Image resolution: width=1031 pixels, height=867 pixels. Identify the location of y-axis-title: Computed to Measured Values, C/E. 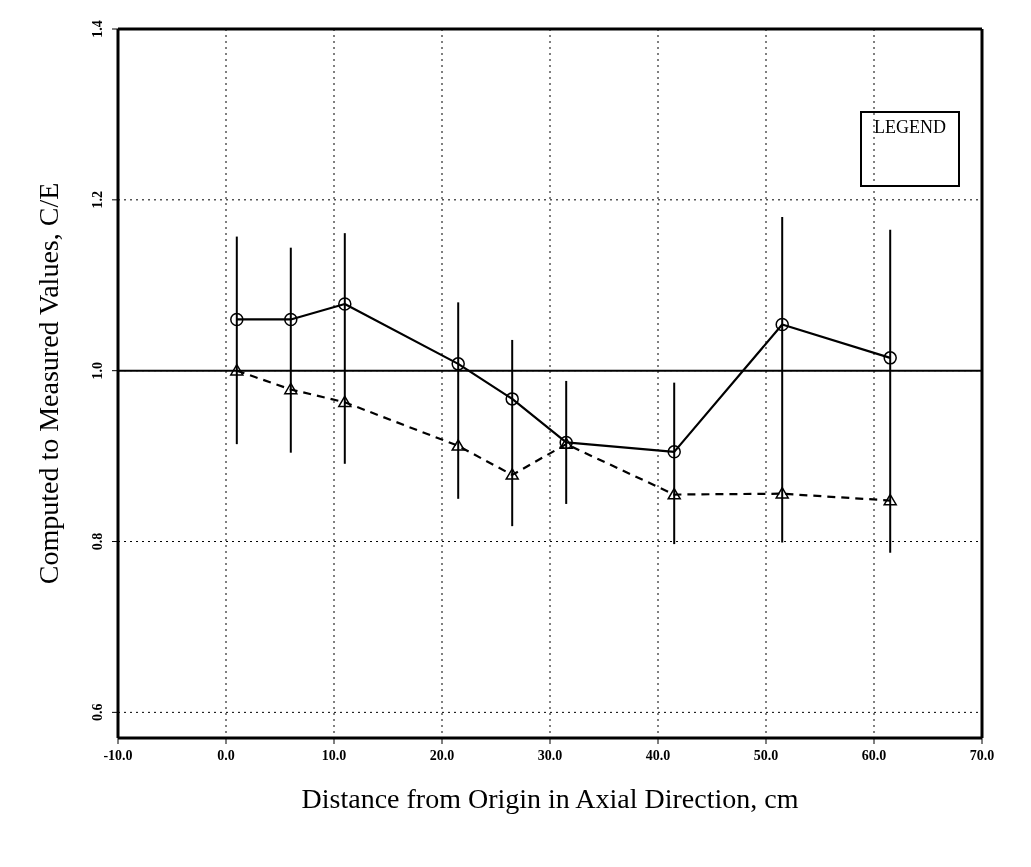
(48, 383).